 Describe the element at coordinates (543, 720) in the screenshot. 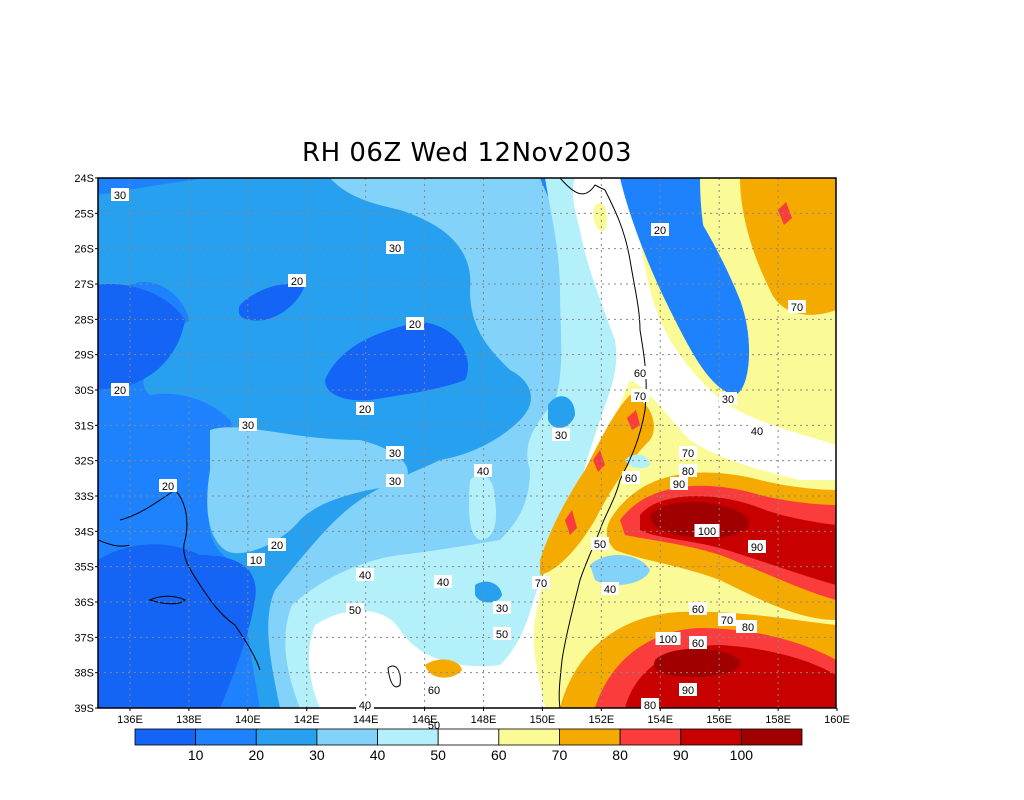

I see `lon-tick-label: 150E` at that location.